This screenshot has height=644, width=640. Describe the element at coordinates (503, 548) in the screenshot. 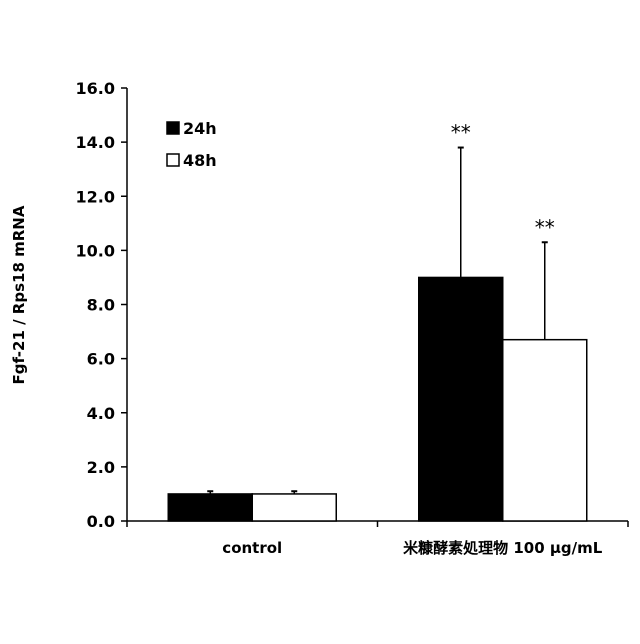

I see `x-tick-label: 米糠酵素処理物 100 μg/mL` at that location.